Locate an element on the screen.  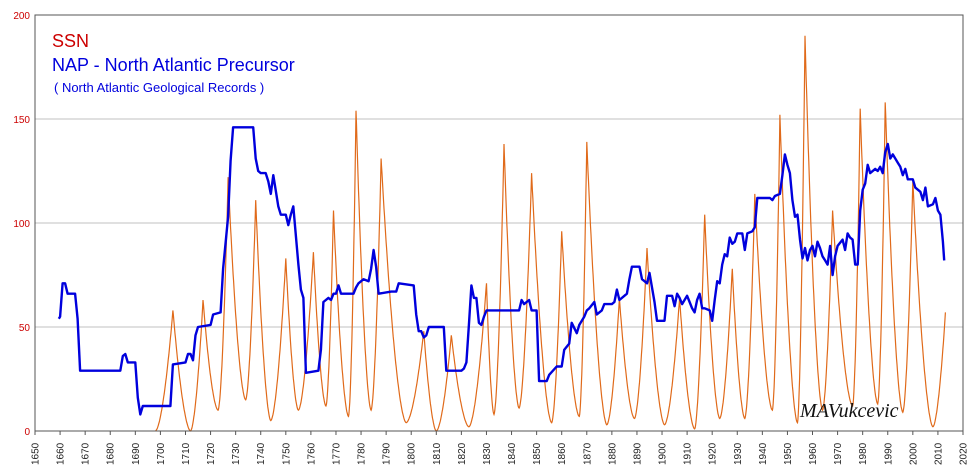
y-tick-label: 0 is located at coordinates (27, 432).